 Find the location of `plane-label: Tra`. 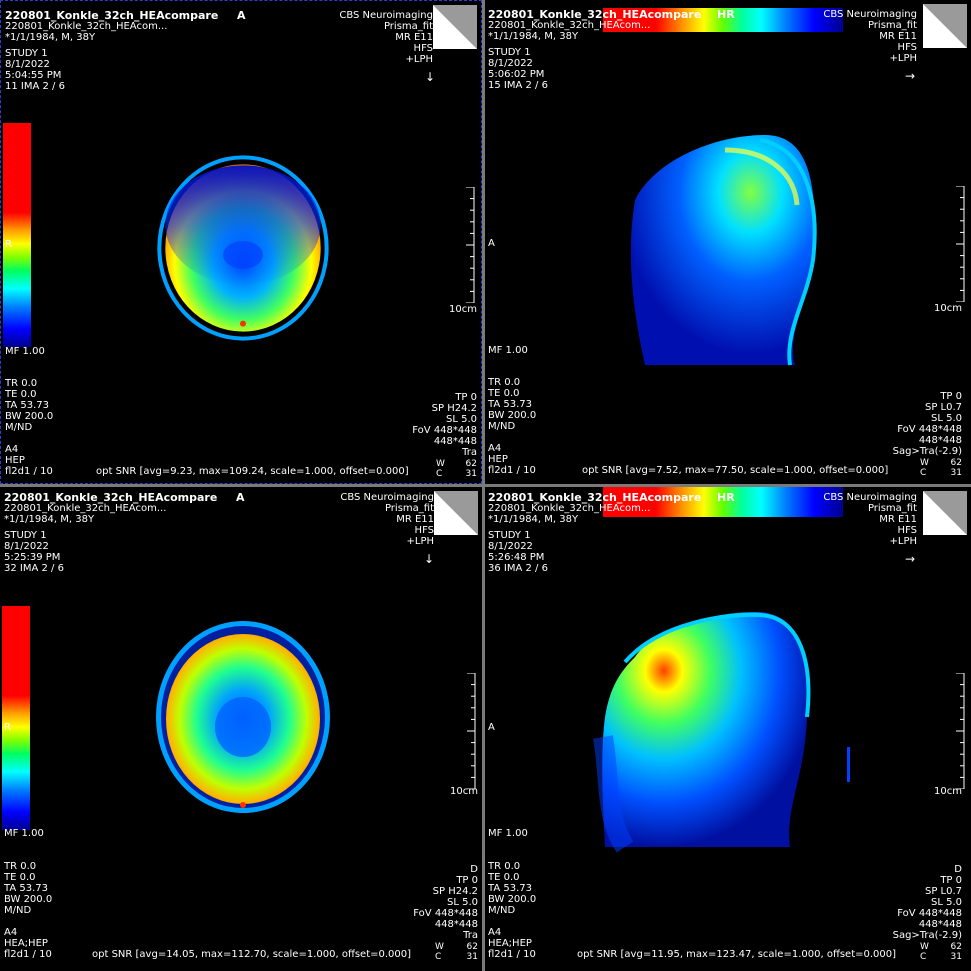

plane-label: Tra is located at coordinates (469, 452).